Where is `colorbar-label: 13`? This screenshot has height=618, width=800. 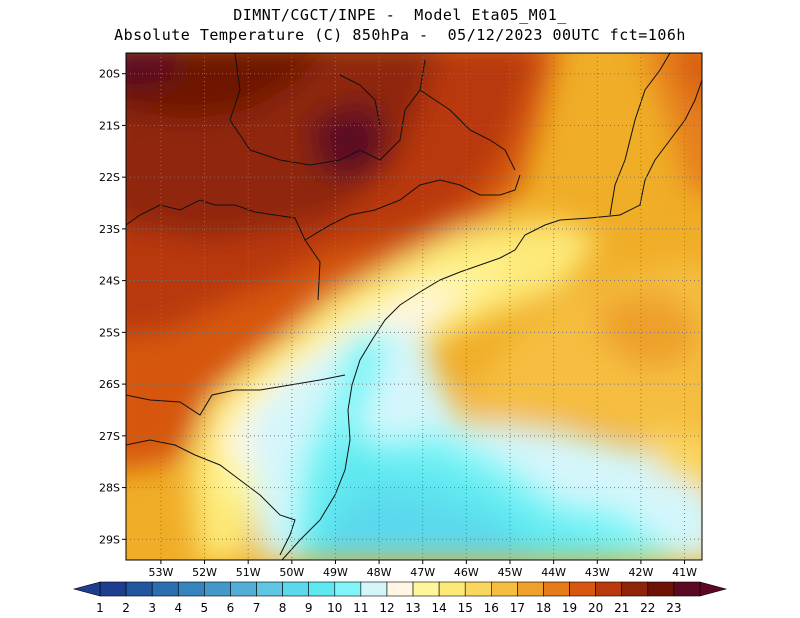
colorbar-label: 13 is located at coordinates (412, 608).